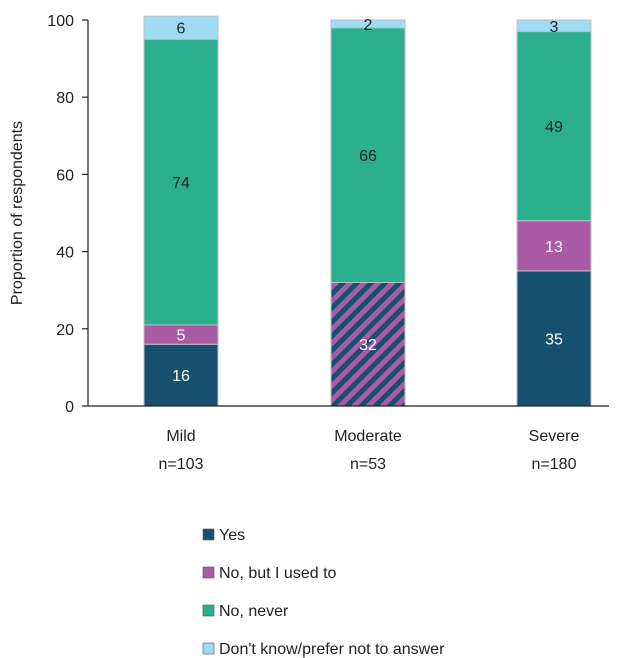 The height and width of the screenshot is (658, 643). Describe the element at coordinates (65, 98) in the screenshot. I see `y-tick-label: 80` at that location.